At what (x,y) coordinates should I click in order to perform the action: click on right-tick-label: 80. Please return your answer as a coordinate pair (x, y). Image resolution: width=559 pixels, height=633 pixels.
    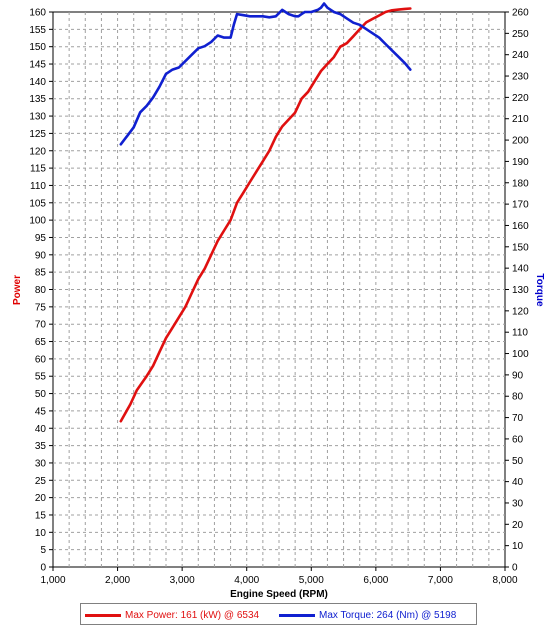
    Looking at the image, I should click on (518, 397).